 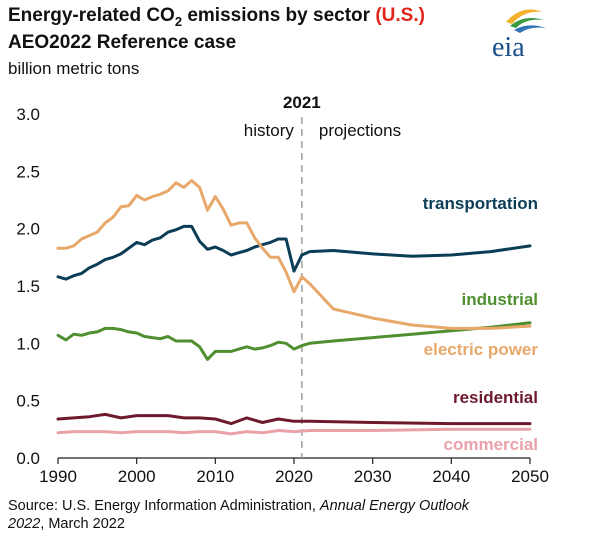 I want to click on series-label-residential: residential, so click(x=495, y=397).